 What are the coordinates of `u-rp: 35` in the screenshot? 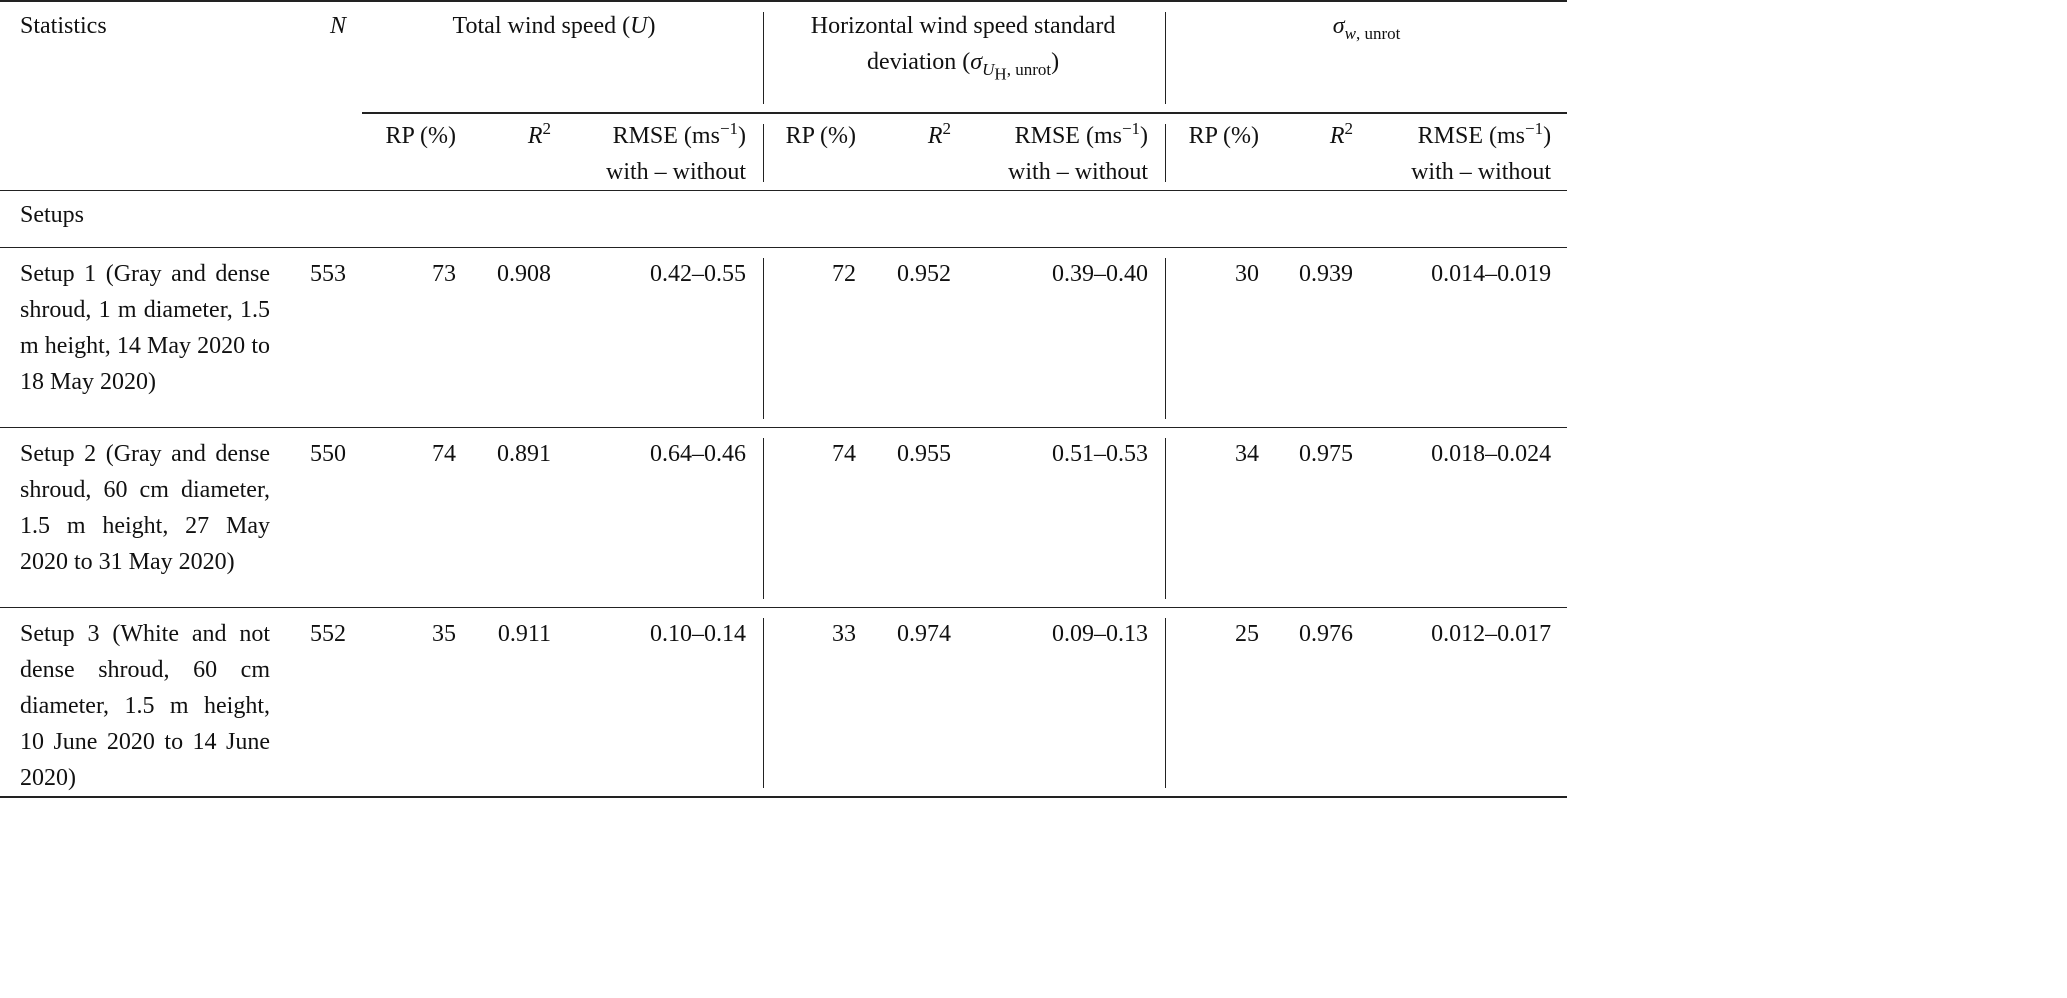 It's located at (417, 702).